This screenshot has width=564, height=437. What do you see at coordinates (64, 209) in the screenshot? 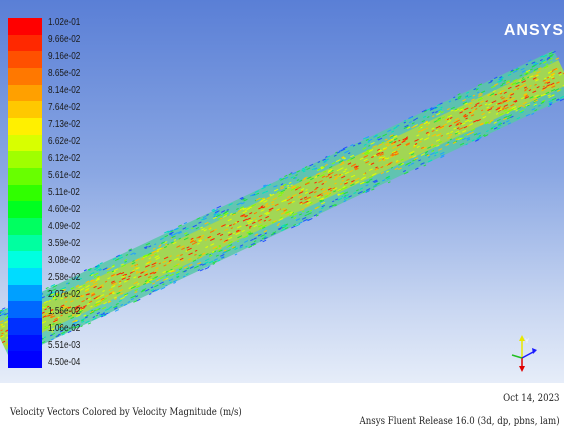
I see `legend-label: 4.60e-02` at bounding box center [64, 209].